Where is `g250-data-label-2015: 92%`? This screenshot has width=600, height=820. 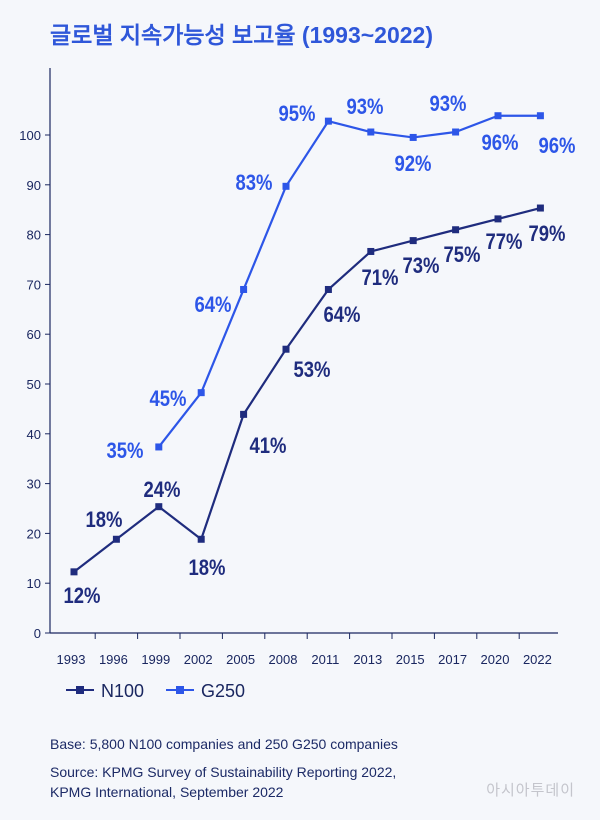
g250-data-label-2015: 92% is located at coordinates (413, 163).